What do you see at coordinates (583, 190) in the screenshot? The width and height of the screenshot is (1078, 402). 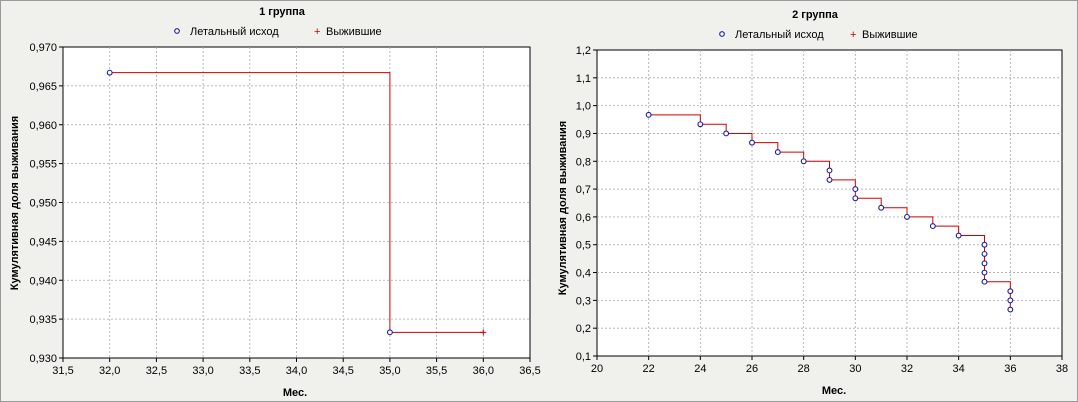 I see `chart2-ytick-label: 0,7` at bounding box center [583, 190].